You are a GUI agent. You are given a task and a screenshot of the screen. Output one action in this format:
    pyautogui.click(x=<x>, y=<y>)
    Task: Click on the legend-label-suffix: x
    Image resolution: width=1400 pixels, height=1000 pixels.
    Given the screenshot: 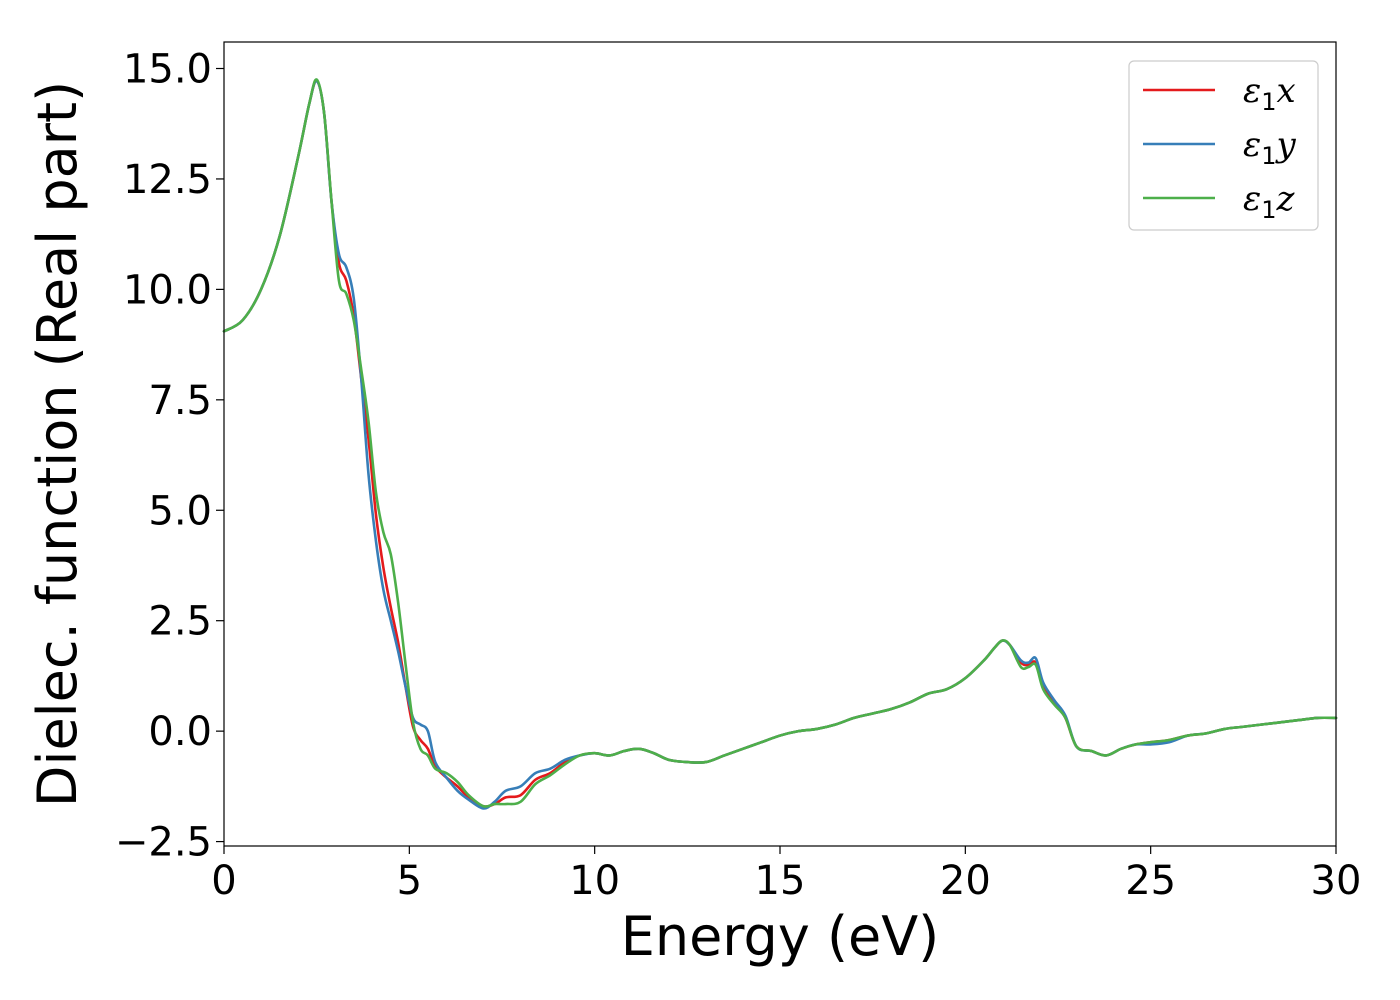 What is the action you would take?
    pyautogui.click(x=1286, y=91)
    